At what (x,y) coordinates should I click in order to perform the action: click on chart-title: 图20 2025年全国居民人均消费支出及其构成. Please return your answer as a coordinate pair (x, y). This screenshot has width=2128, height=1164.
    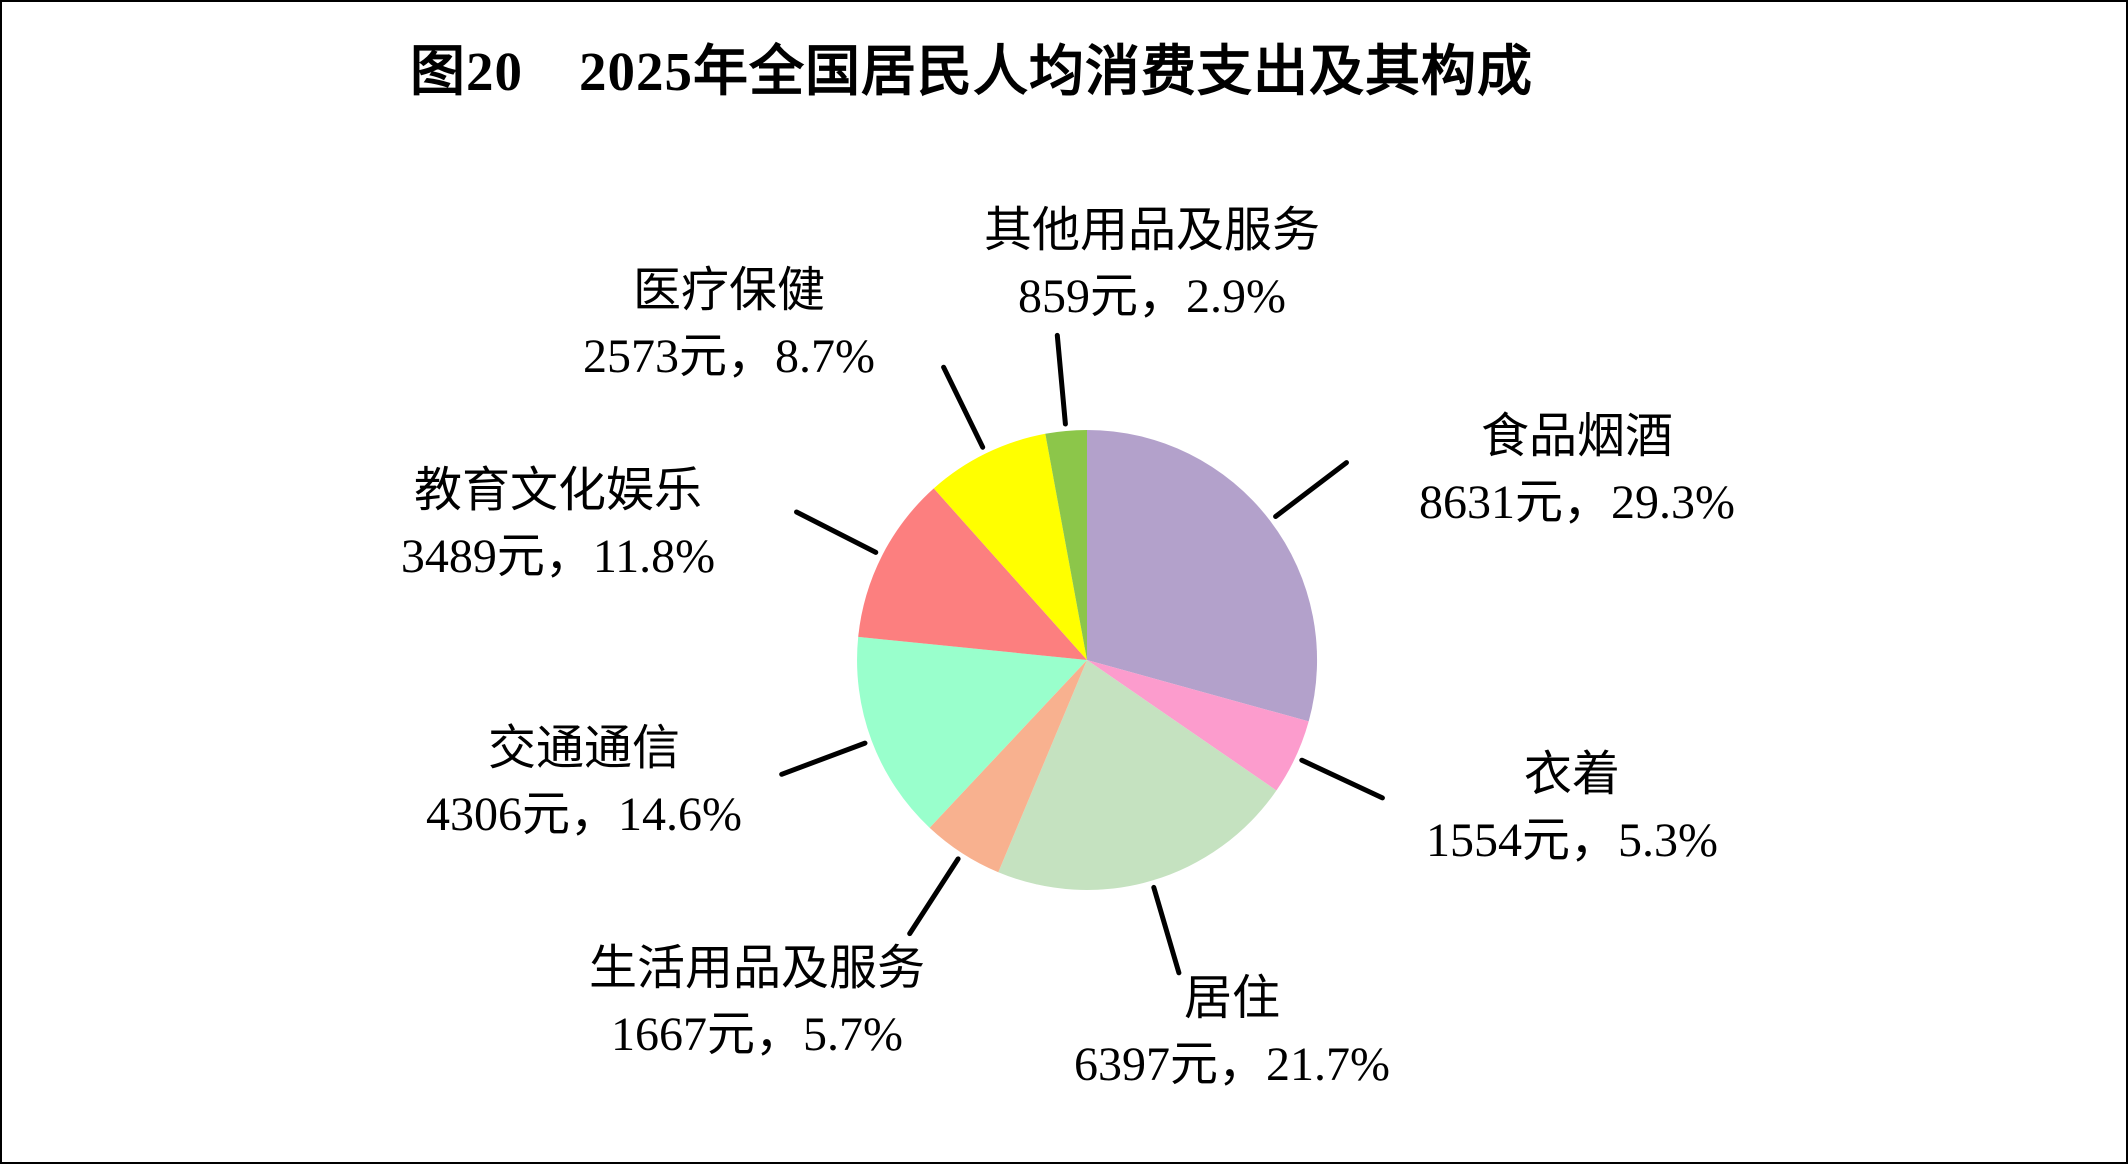
    Looking at the image, I should click on (972, 71).